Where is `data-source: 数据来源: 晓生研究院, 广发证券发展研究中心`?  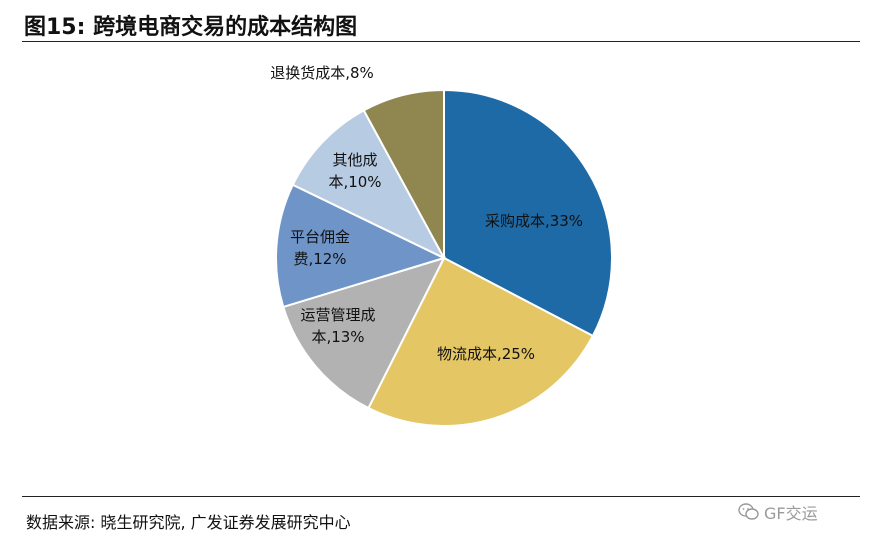 data-source: 数据来源: 晓生研究院, 广发证券发展研究中心 is located at coordinates (188, 522).